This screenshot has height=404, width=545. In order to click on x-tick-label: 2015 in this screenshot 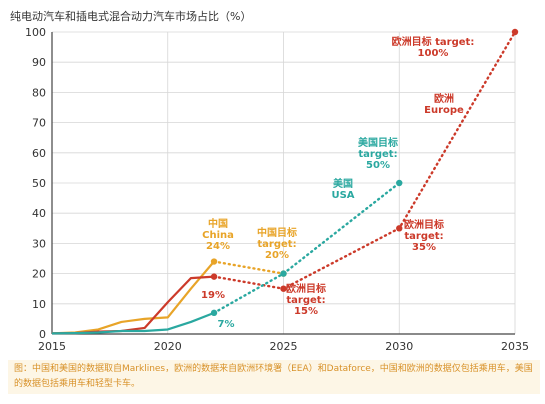, I will do `click(52, 346)`.